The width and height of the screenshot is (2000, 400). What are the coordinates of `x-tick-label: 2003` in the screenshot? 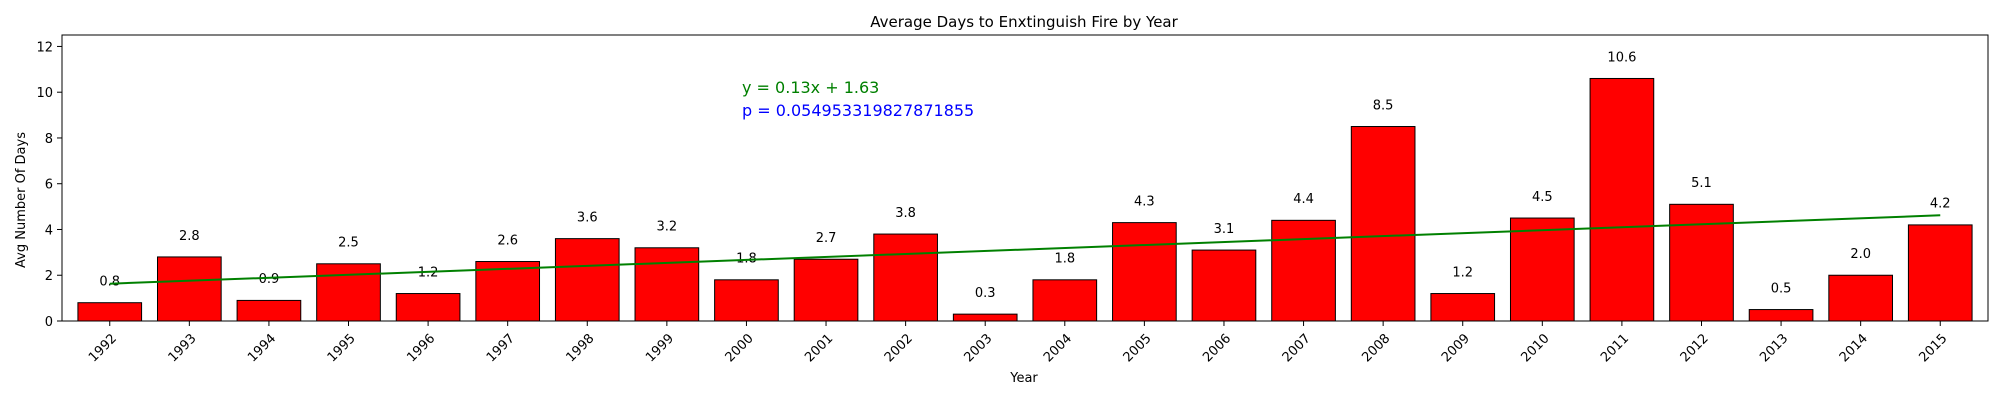 It's located at (978, 348).